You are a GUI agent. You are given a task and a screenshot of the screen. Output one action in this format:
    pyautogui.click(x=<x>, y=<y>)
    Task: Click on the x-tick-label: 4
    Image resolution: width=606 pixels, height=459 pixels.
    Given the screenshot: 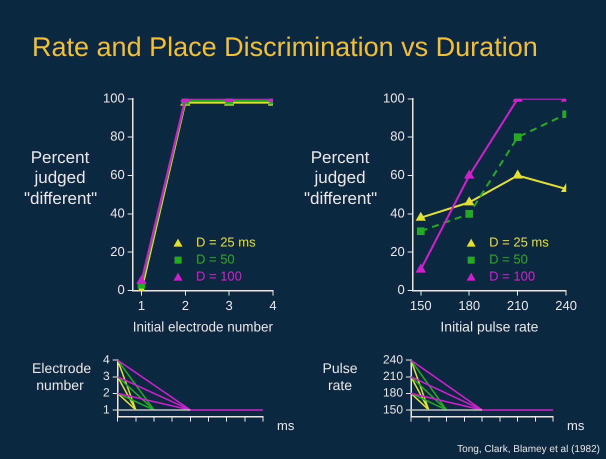 What is the action you would take?
    pyautogui.click(x=273, y=305)
    